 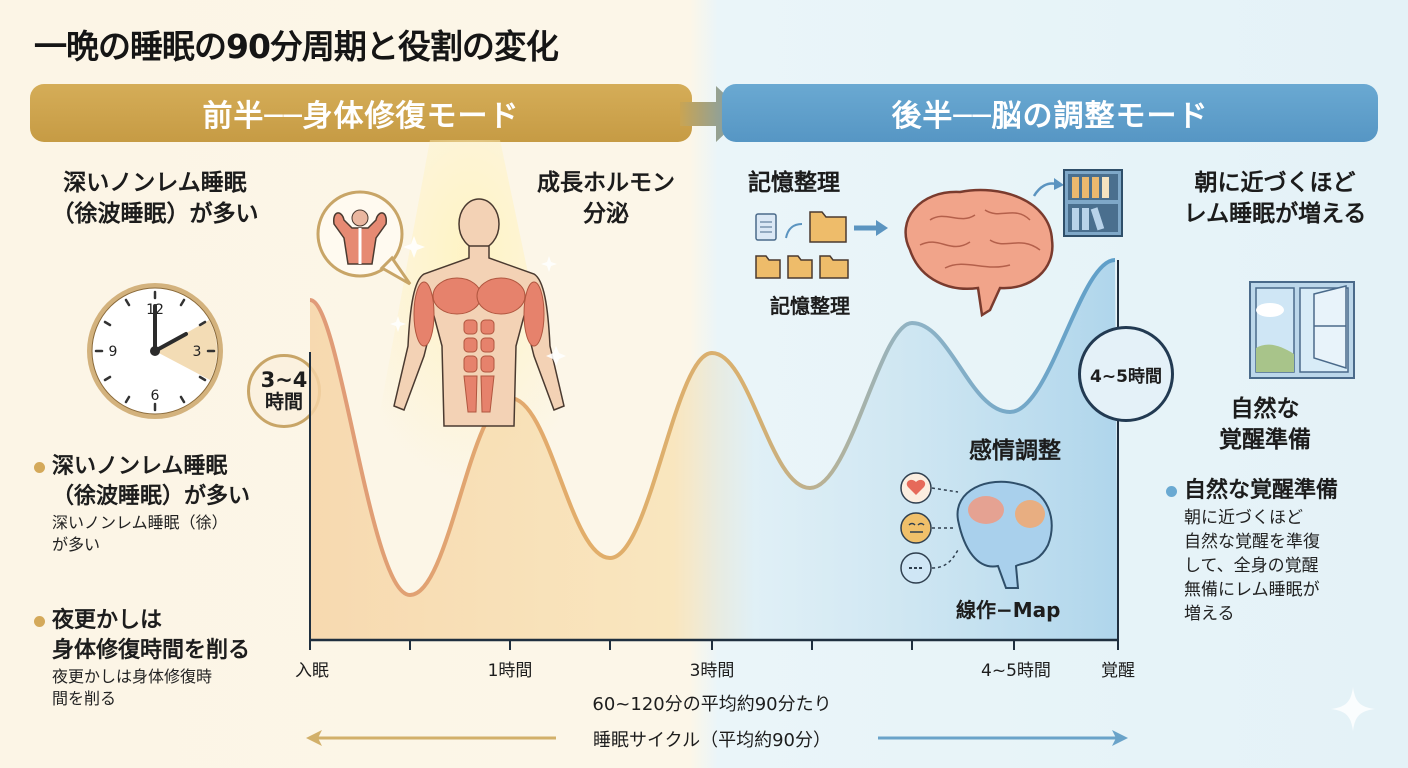 What do you see at coordinates (155, 198) in the screenshot?
I see `left-heading: 深いノンレム睡眠 （徐波睡眠）が多い` at bounding box center [155, 198].